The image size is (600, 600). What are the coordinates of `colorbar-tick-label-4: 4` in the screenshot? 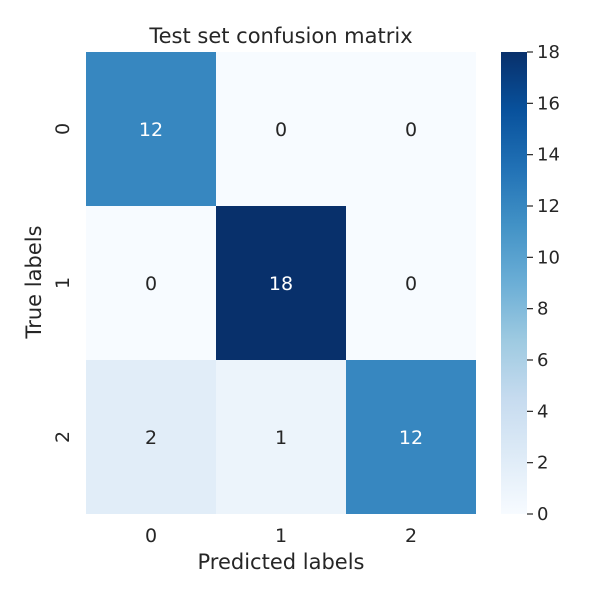 It's located at (542, 411).